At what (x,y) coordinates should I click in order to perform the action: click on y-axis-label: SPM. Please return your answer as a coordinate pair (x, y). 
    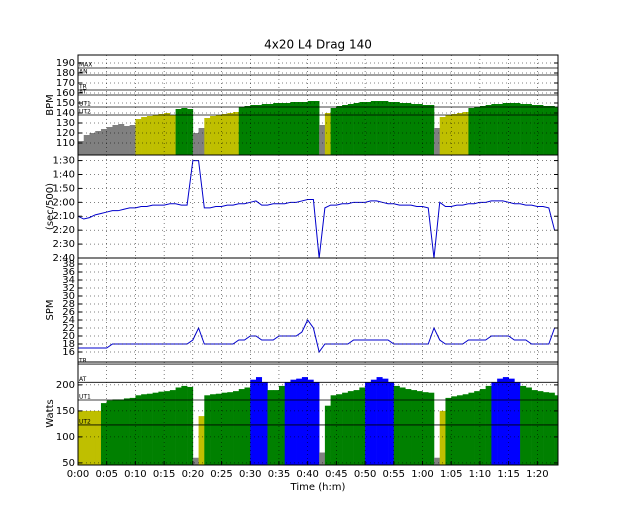
    Looking at the image, I should click on (50, 309).